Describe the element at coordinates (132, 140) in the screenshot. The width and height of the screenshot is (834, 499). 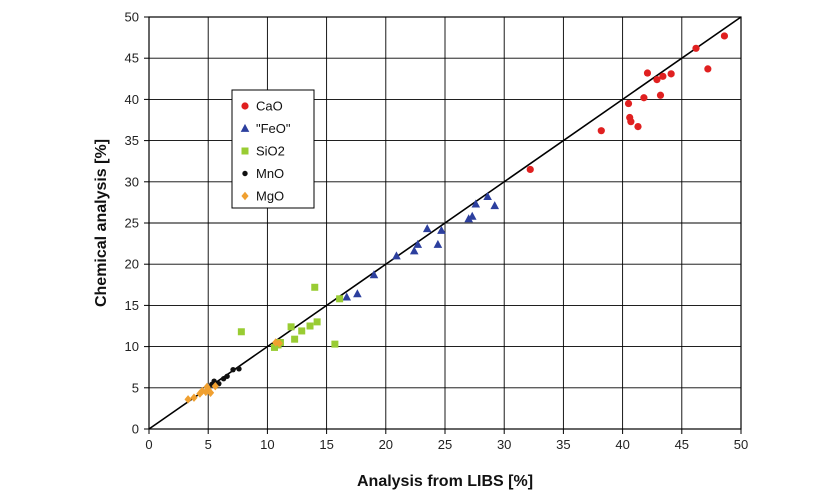
I see `y-tick-label: 35` at that location.